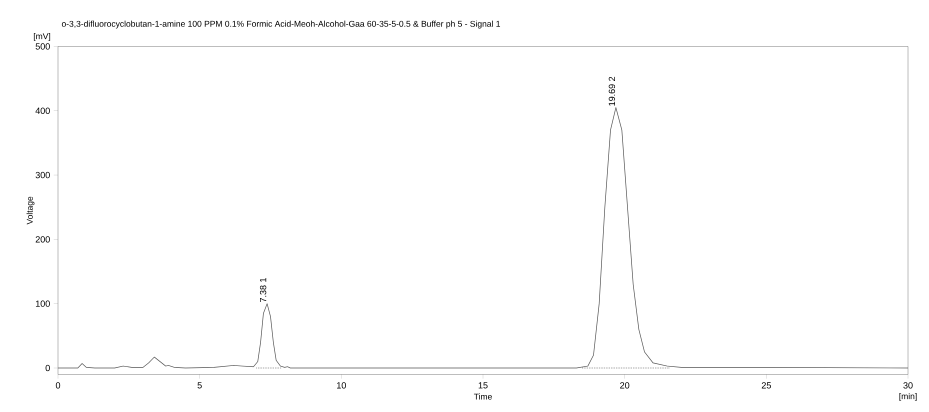  I want to click on x-tick-label: 10, so click(341, 385).